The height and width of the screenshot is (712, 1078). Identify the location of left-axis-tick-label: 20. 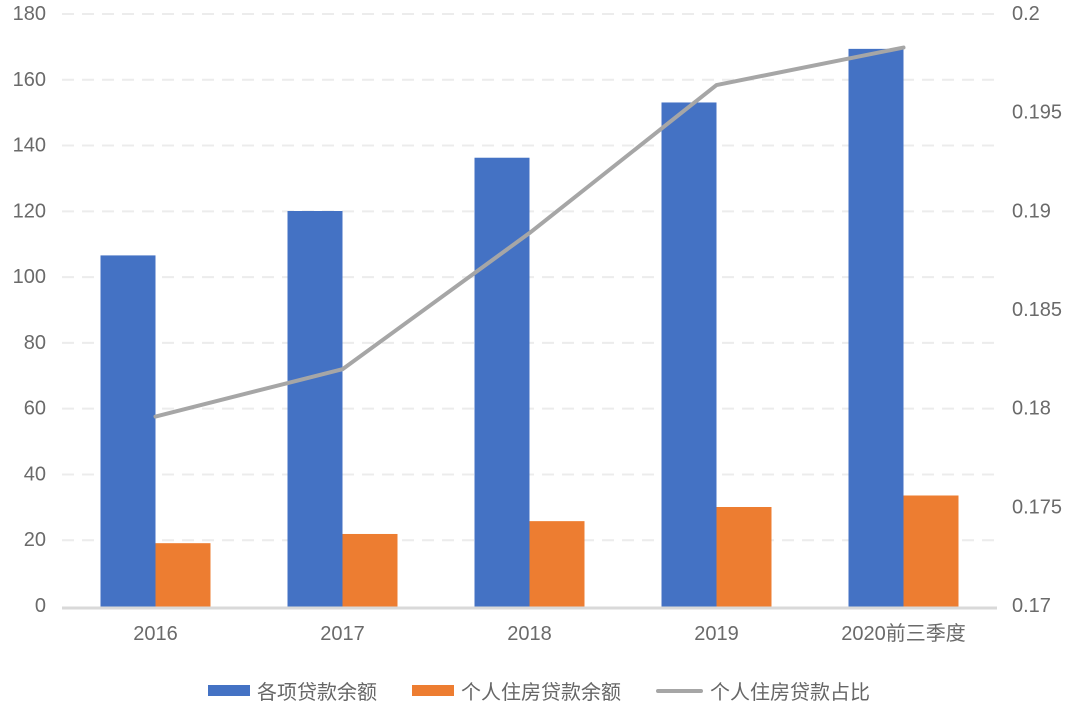
(35, 540).